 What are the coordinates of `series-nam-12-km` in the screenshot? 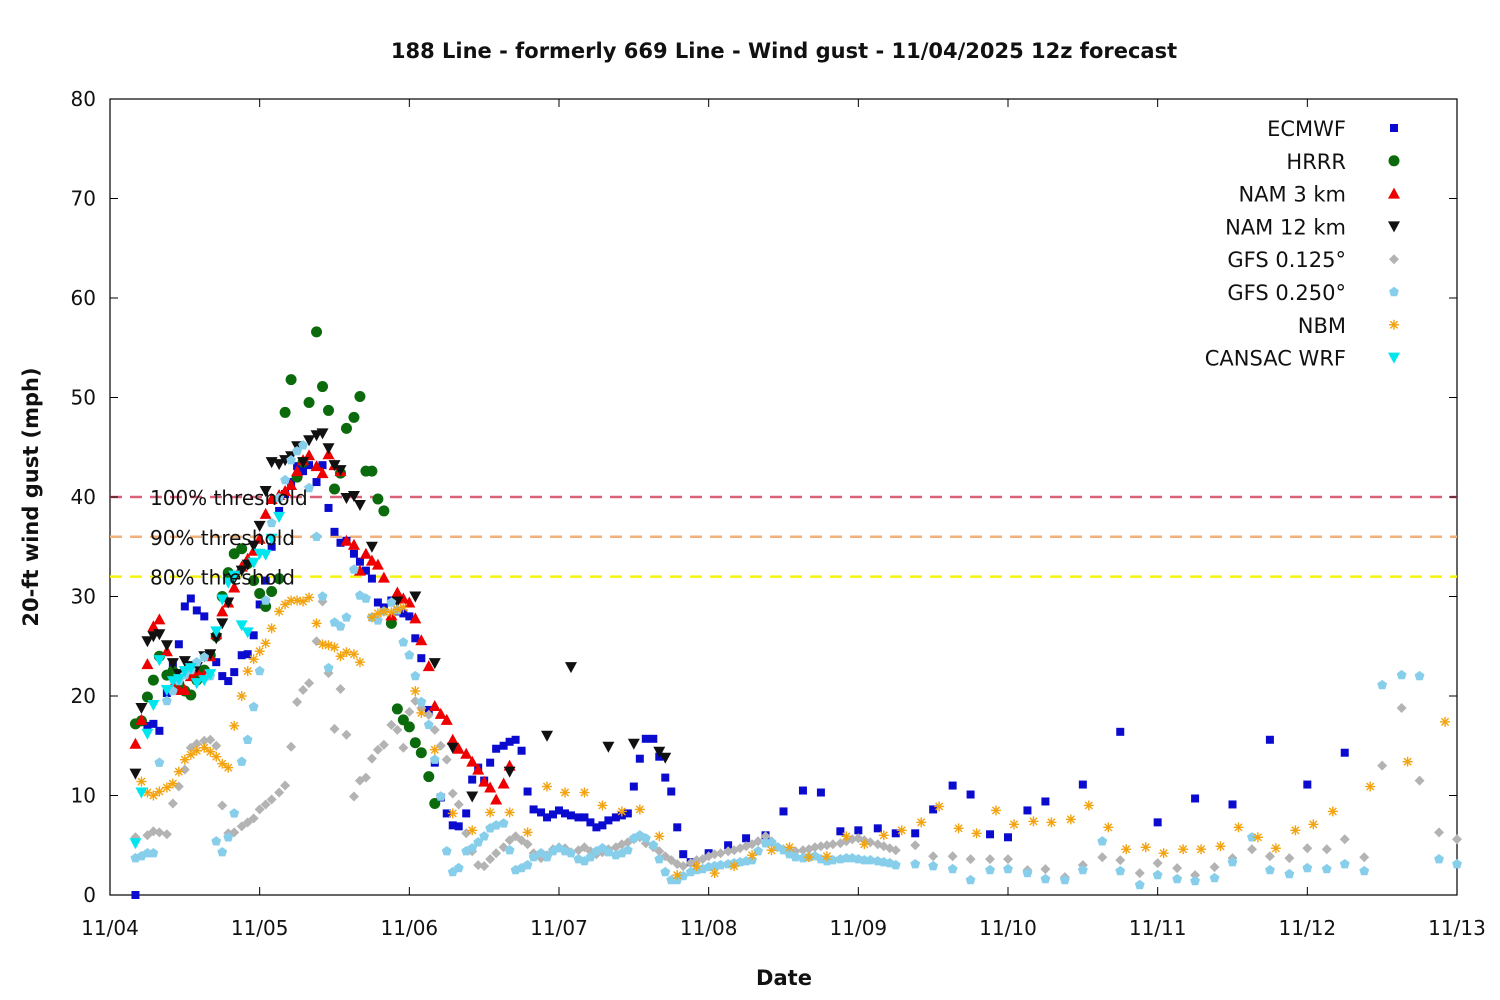 It's located at (400, 615).